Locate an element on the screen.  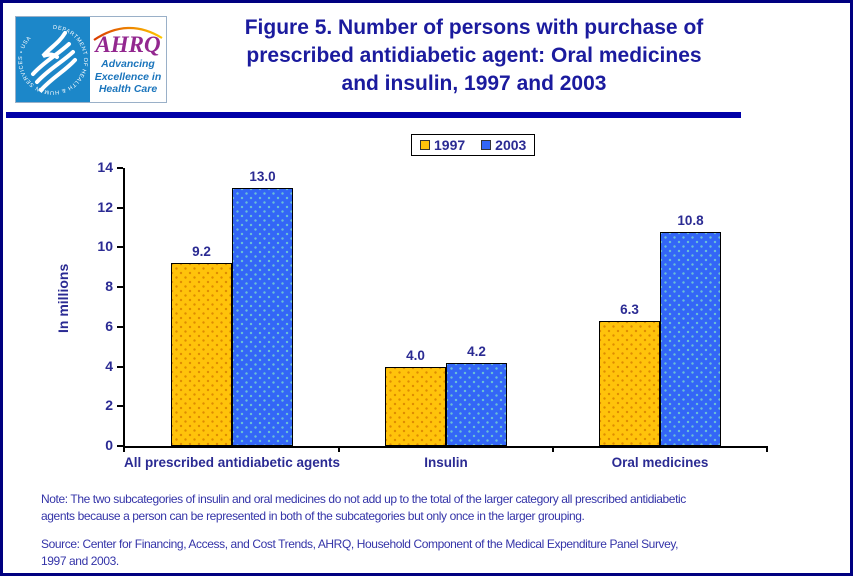
legend-label-2003: 2003 is located at coordinates (511, 145).